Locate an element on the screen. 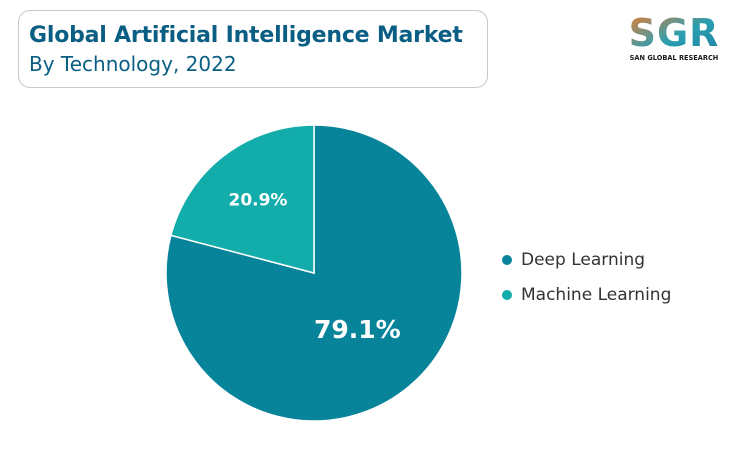 The height and width of the screenshot is (450, 735). pie-slice-machine-learning is located at coordinates (242, 199).